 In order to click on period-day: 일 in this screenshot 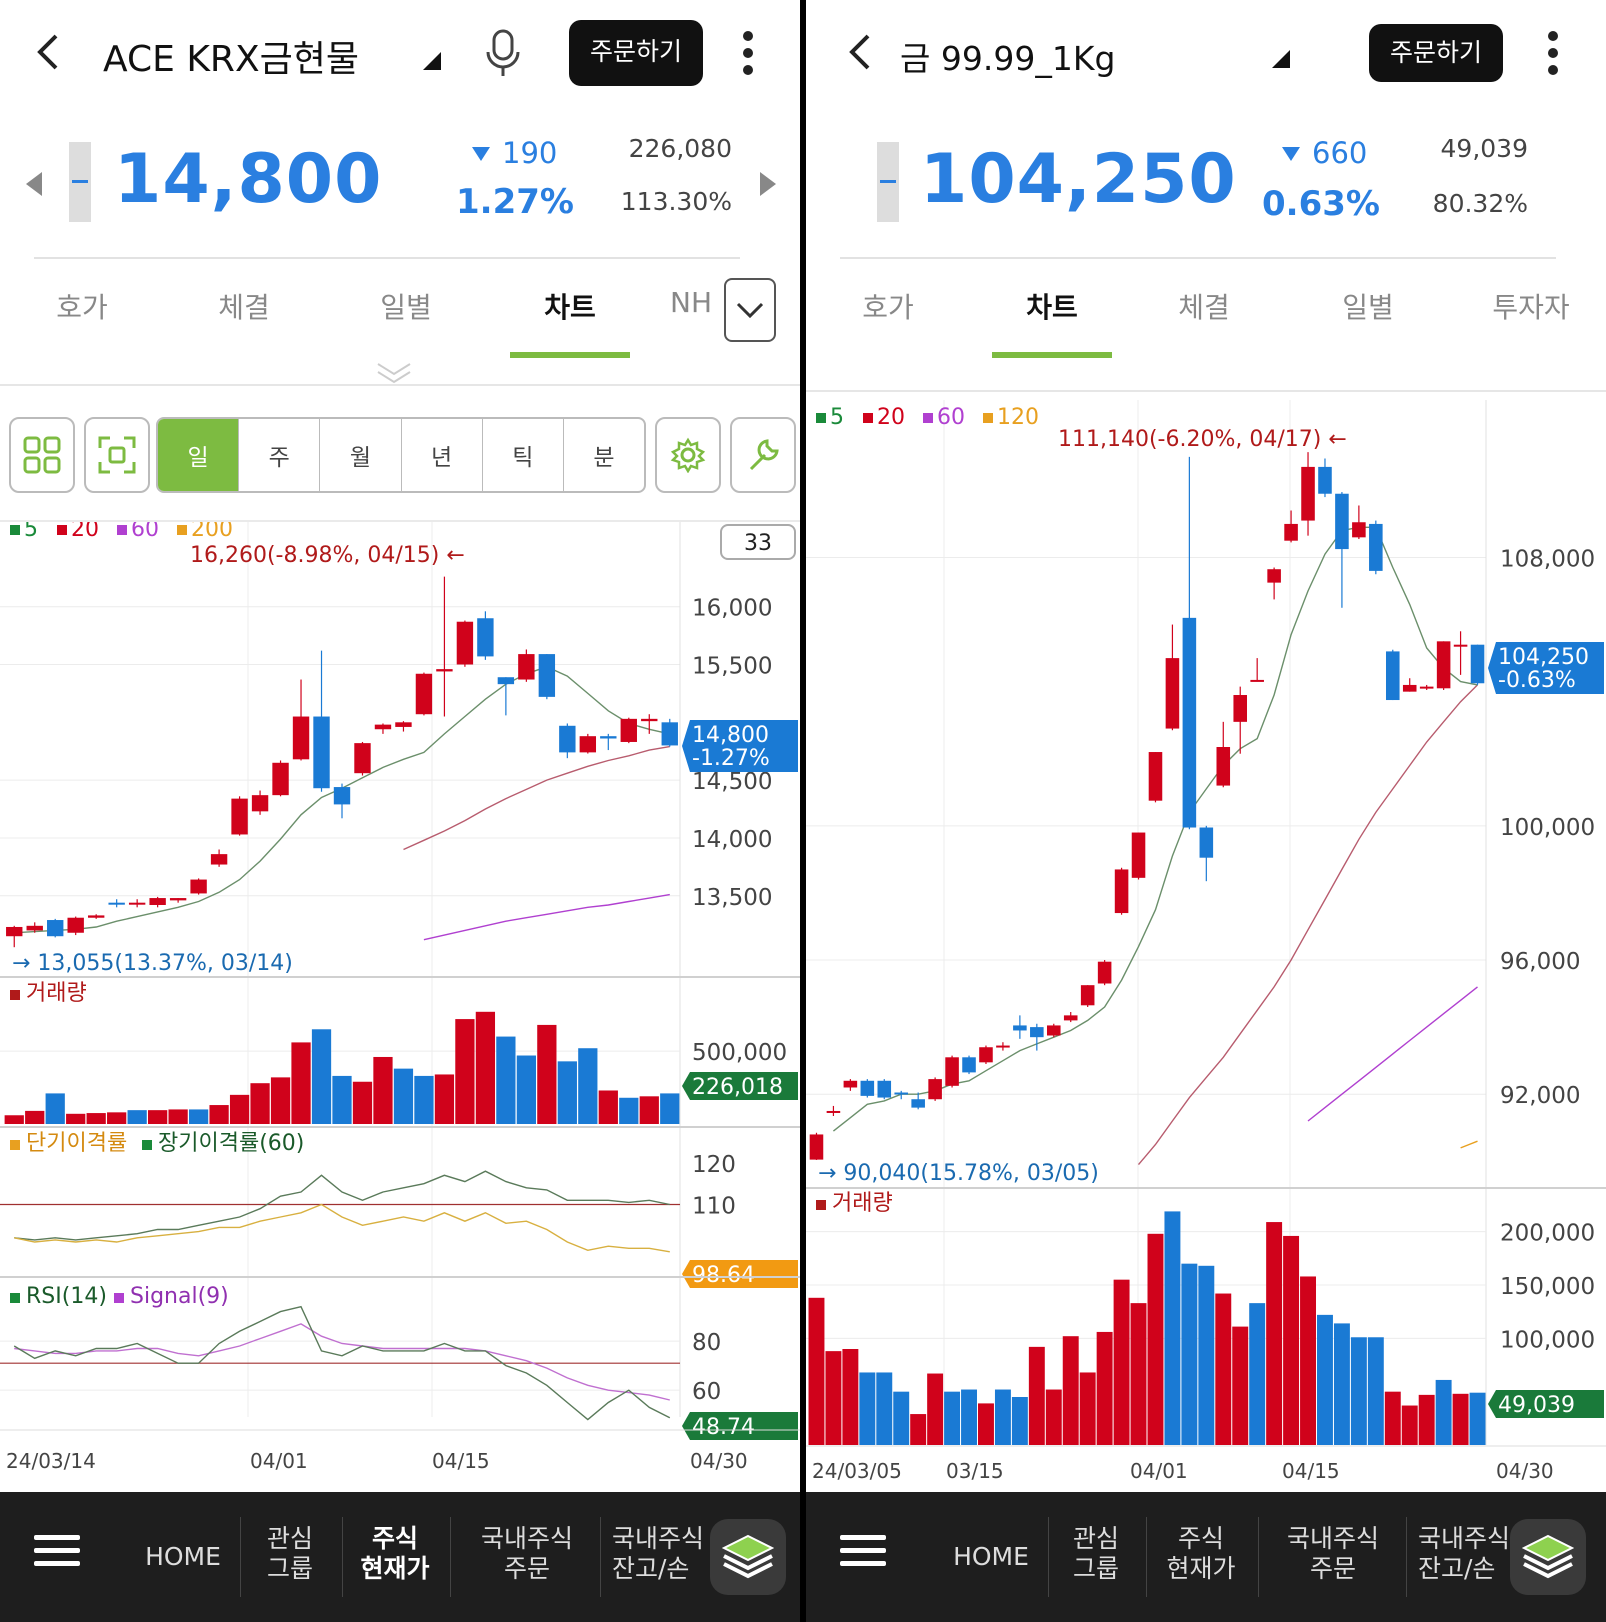, I will do `click(199, 455)`.